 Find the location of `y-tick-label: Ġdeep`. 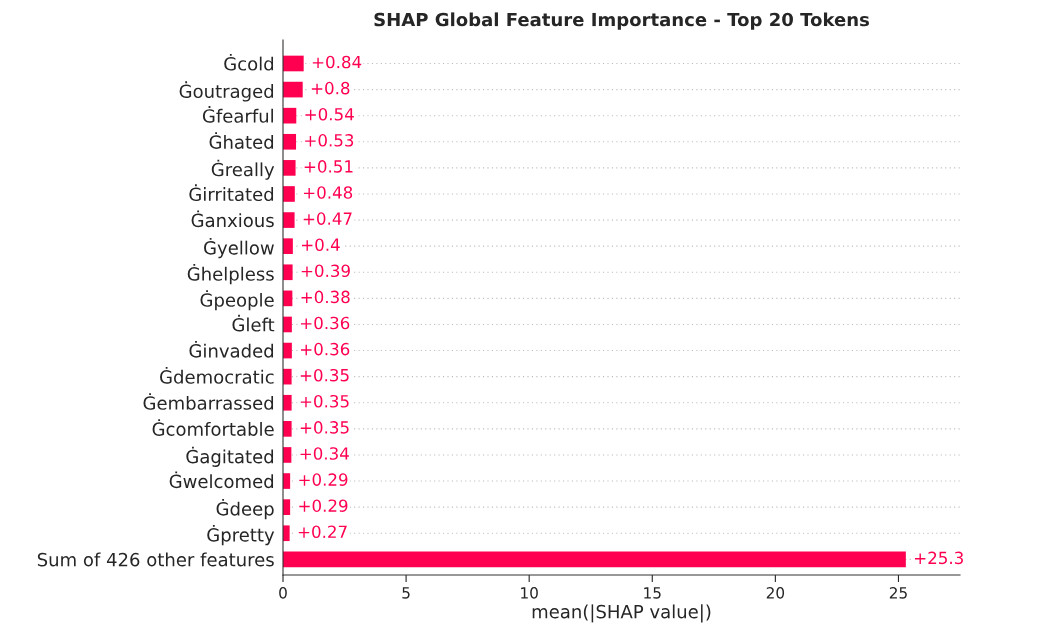

y-tick-label: Ġdeep is located at coordinates (245, 509).